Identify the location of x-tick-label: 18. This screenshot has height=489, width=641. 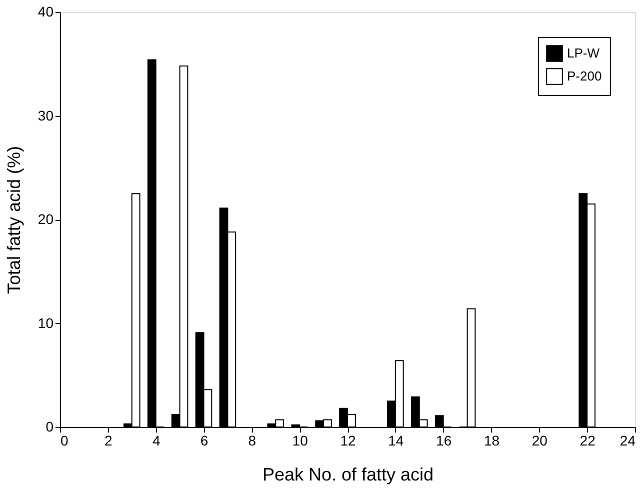
(492, 440).